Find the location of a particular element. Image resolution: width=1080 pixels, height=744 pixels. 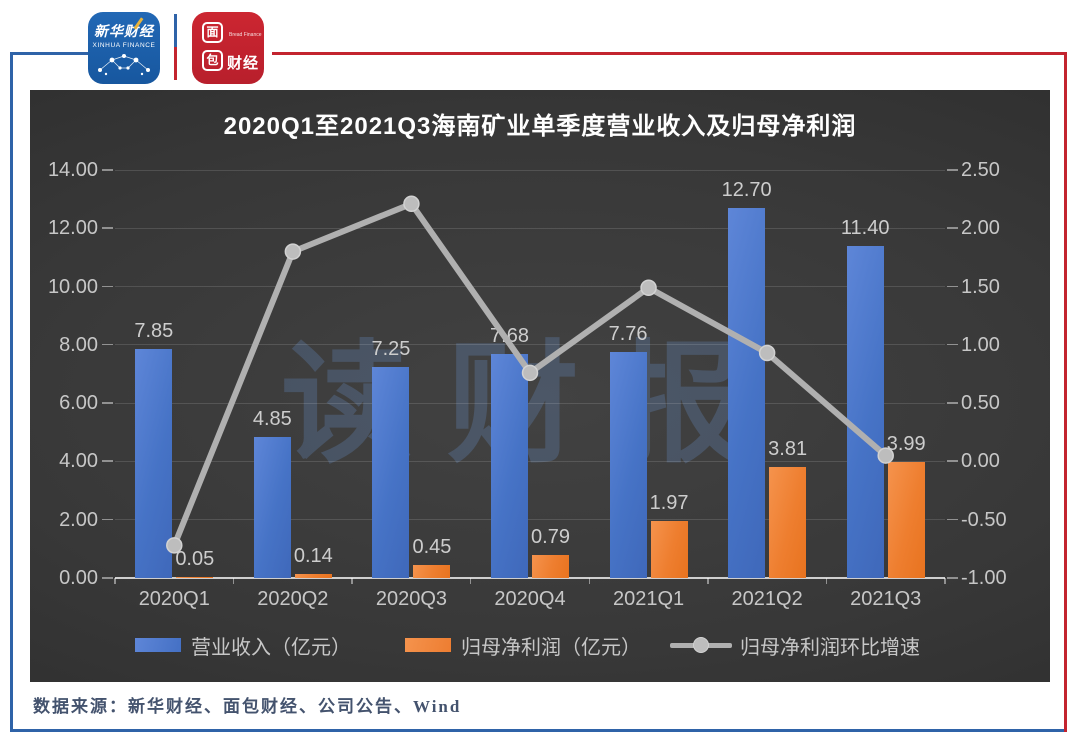

chart-title: 2020Q1至2021Q3海南矿业单季度营业收入及归母净利润 is located at coordinates (540, 126).